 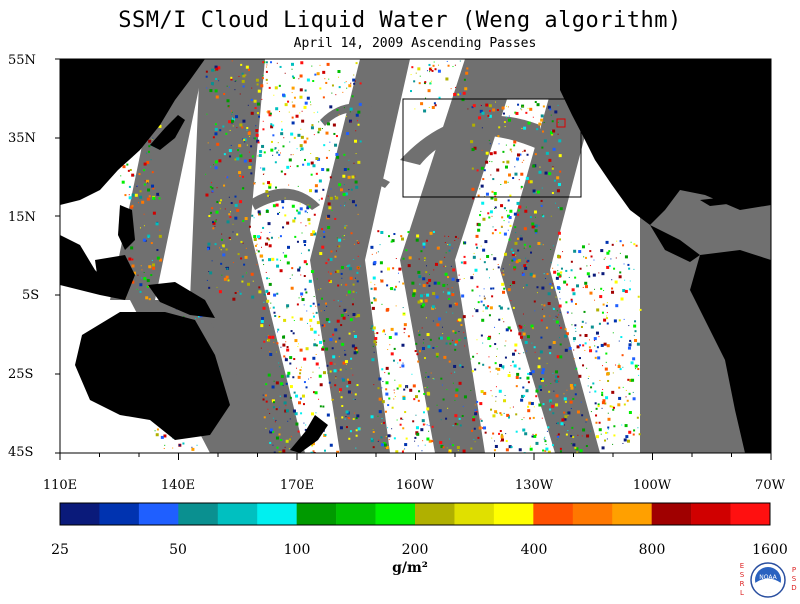 I want to click on map-subtitle: April 14, 2009 Ascending Passes, so click(x=415, y=43).